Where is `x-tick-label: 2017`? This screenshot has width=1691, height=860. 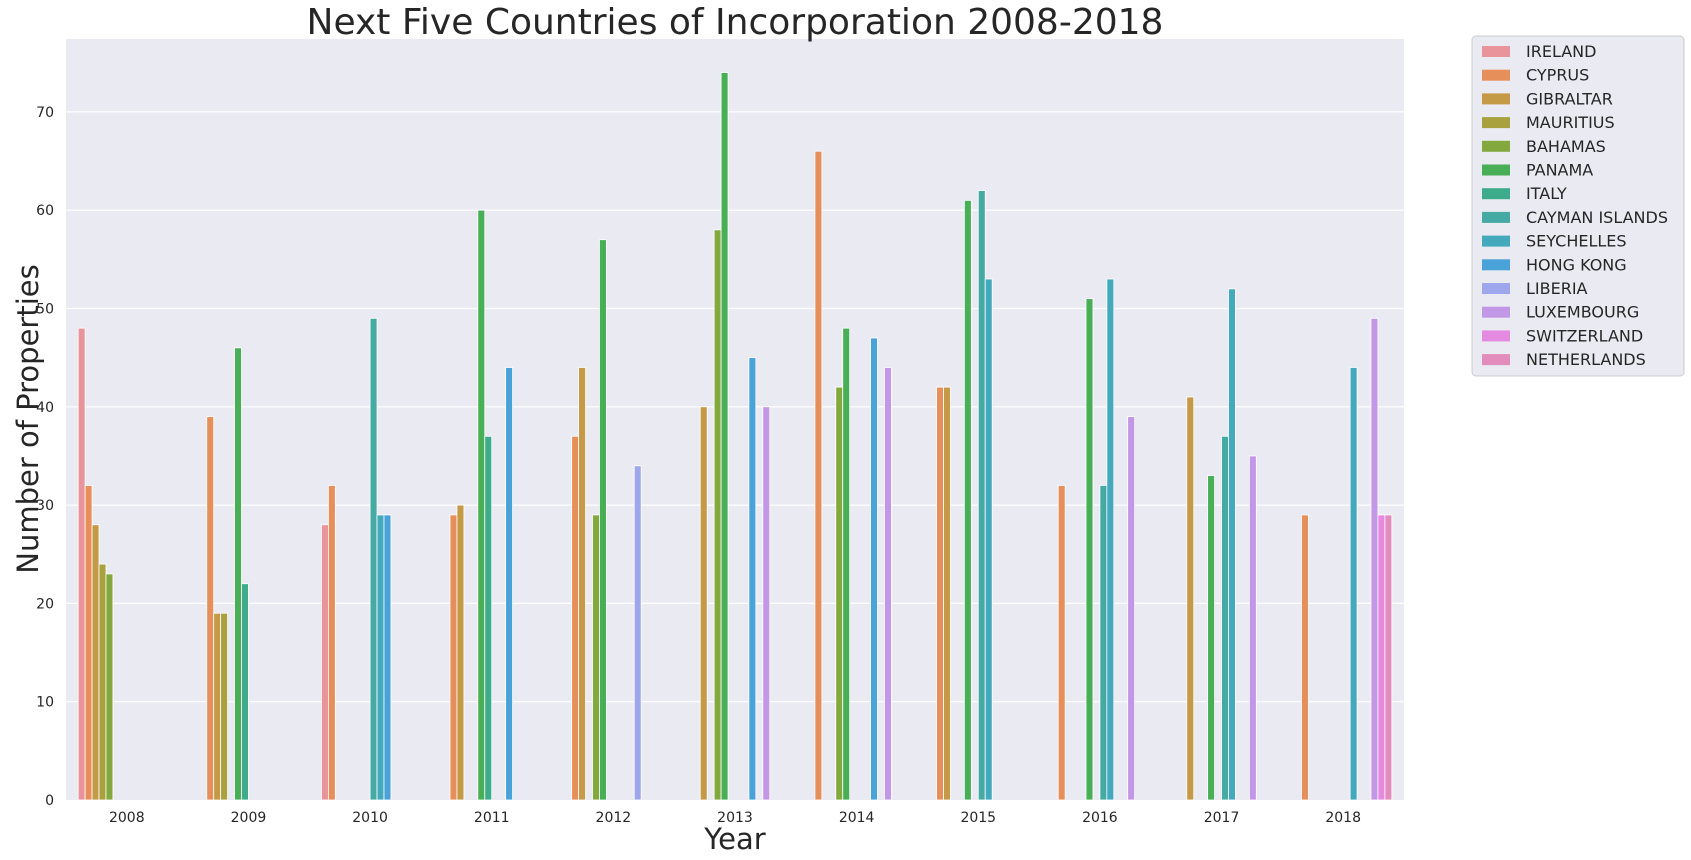
x-tick-label: 2017 is located at coordinates (1222, 818).